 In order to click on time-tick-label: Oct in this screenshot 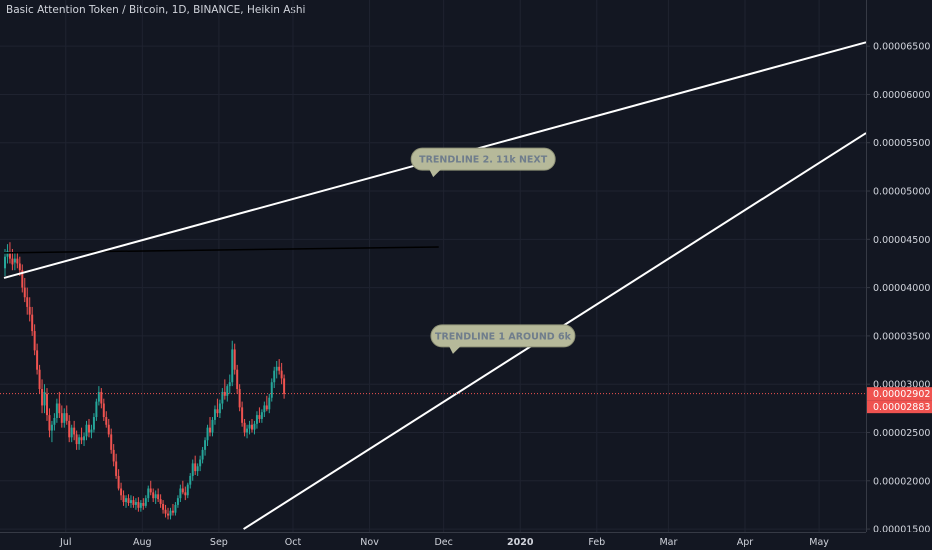, I will do `click(293, 542)`.